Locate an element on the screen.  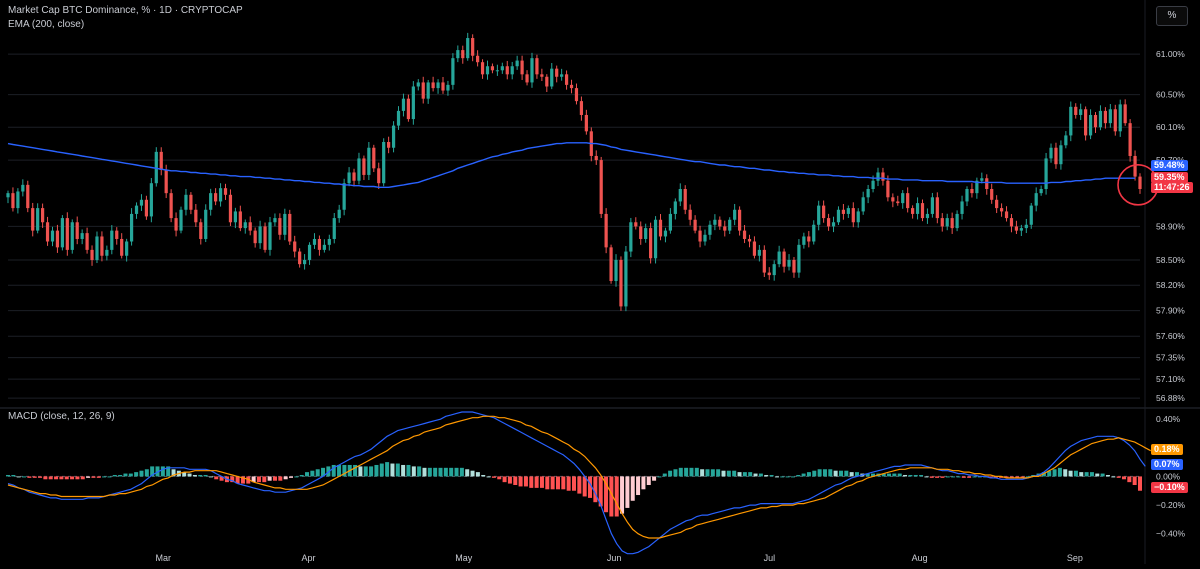
countdown-tag: 11:47:26 is located at coordinates (1172, 187).